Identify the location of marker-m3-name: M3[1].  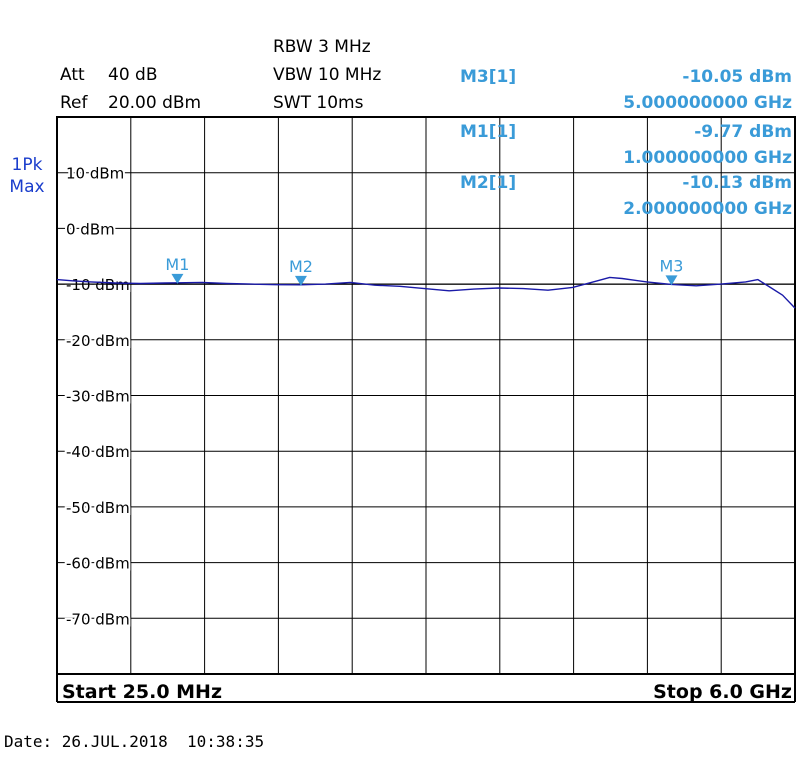
(488, 77).